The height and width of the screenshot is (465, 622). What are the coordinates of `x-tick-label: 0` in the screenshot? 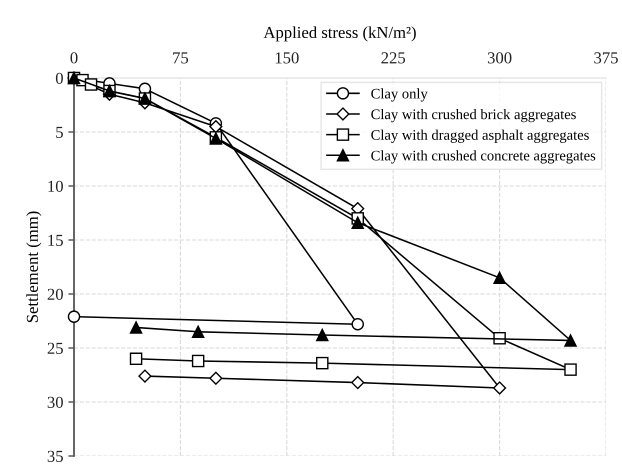 It's located at (74, 58).